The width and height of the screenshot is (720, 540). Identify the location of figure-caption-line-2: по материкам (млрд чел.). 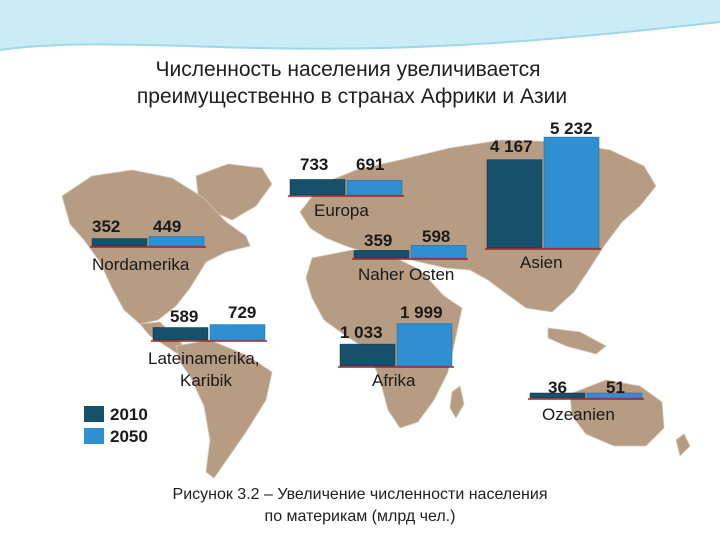
(360, 516).